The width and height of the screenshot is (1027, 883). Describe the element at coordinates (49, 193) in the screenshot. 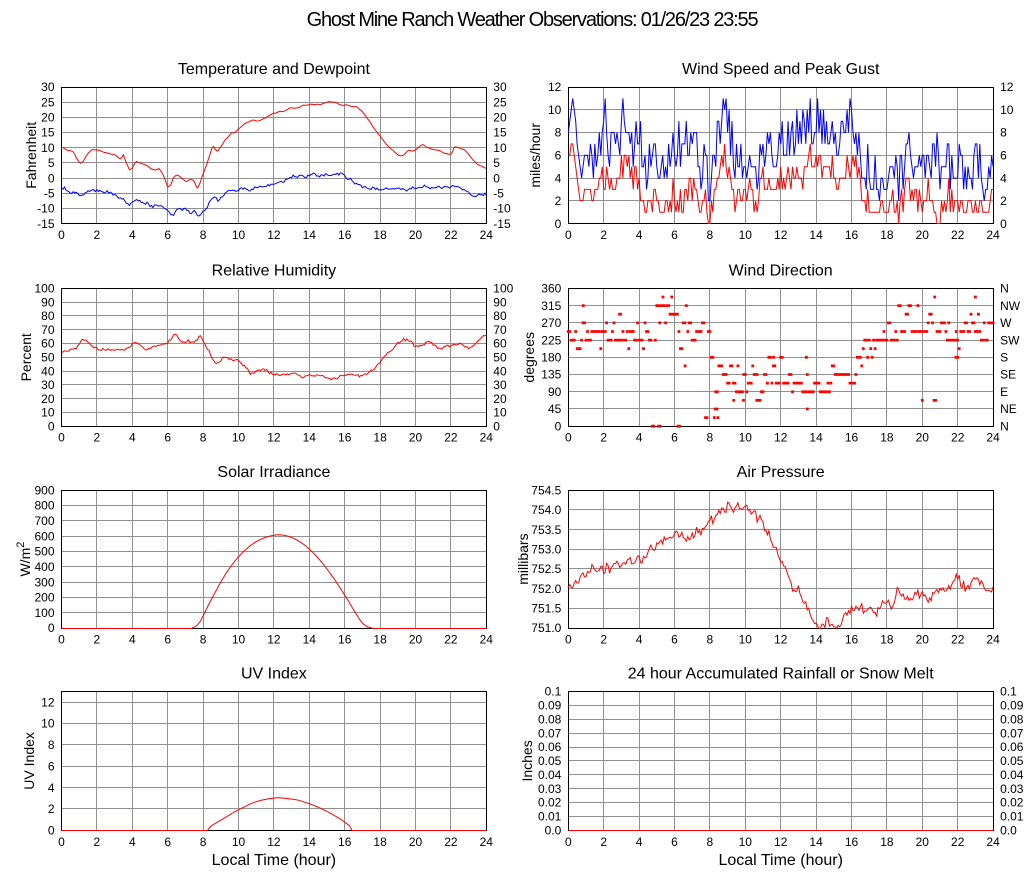

I see `svg-text: -5` at that location.